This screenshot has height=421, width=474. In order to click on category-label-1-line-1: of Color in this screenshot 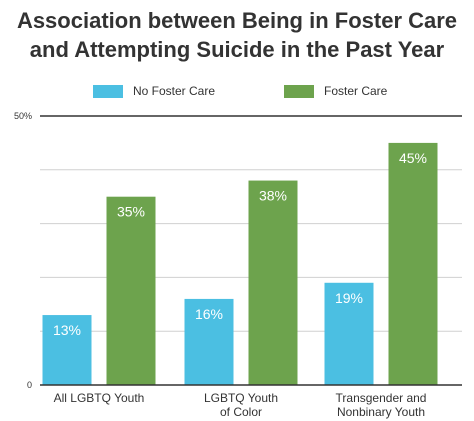, I will do `click(241, 412)`.